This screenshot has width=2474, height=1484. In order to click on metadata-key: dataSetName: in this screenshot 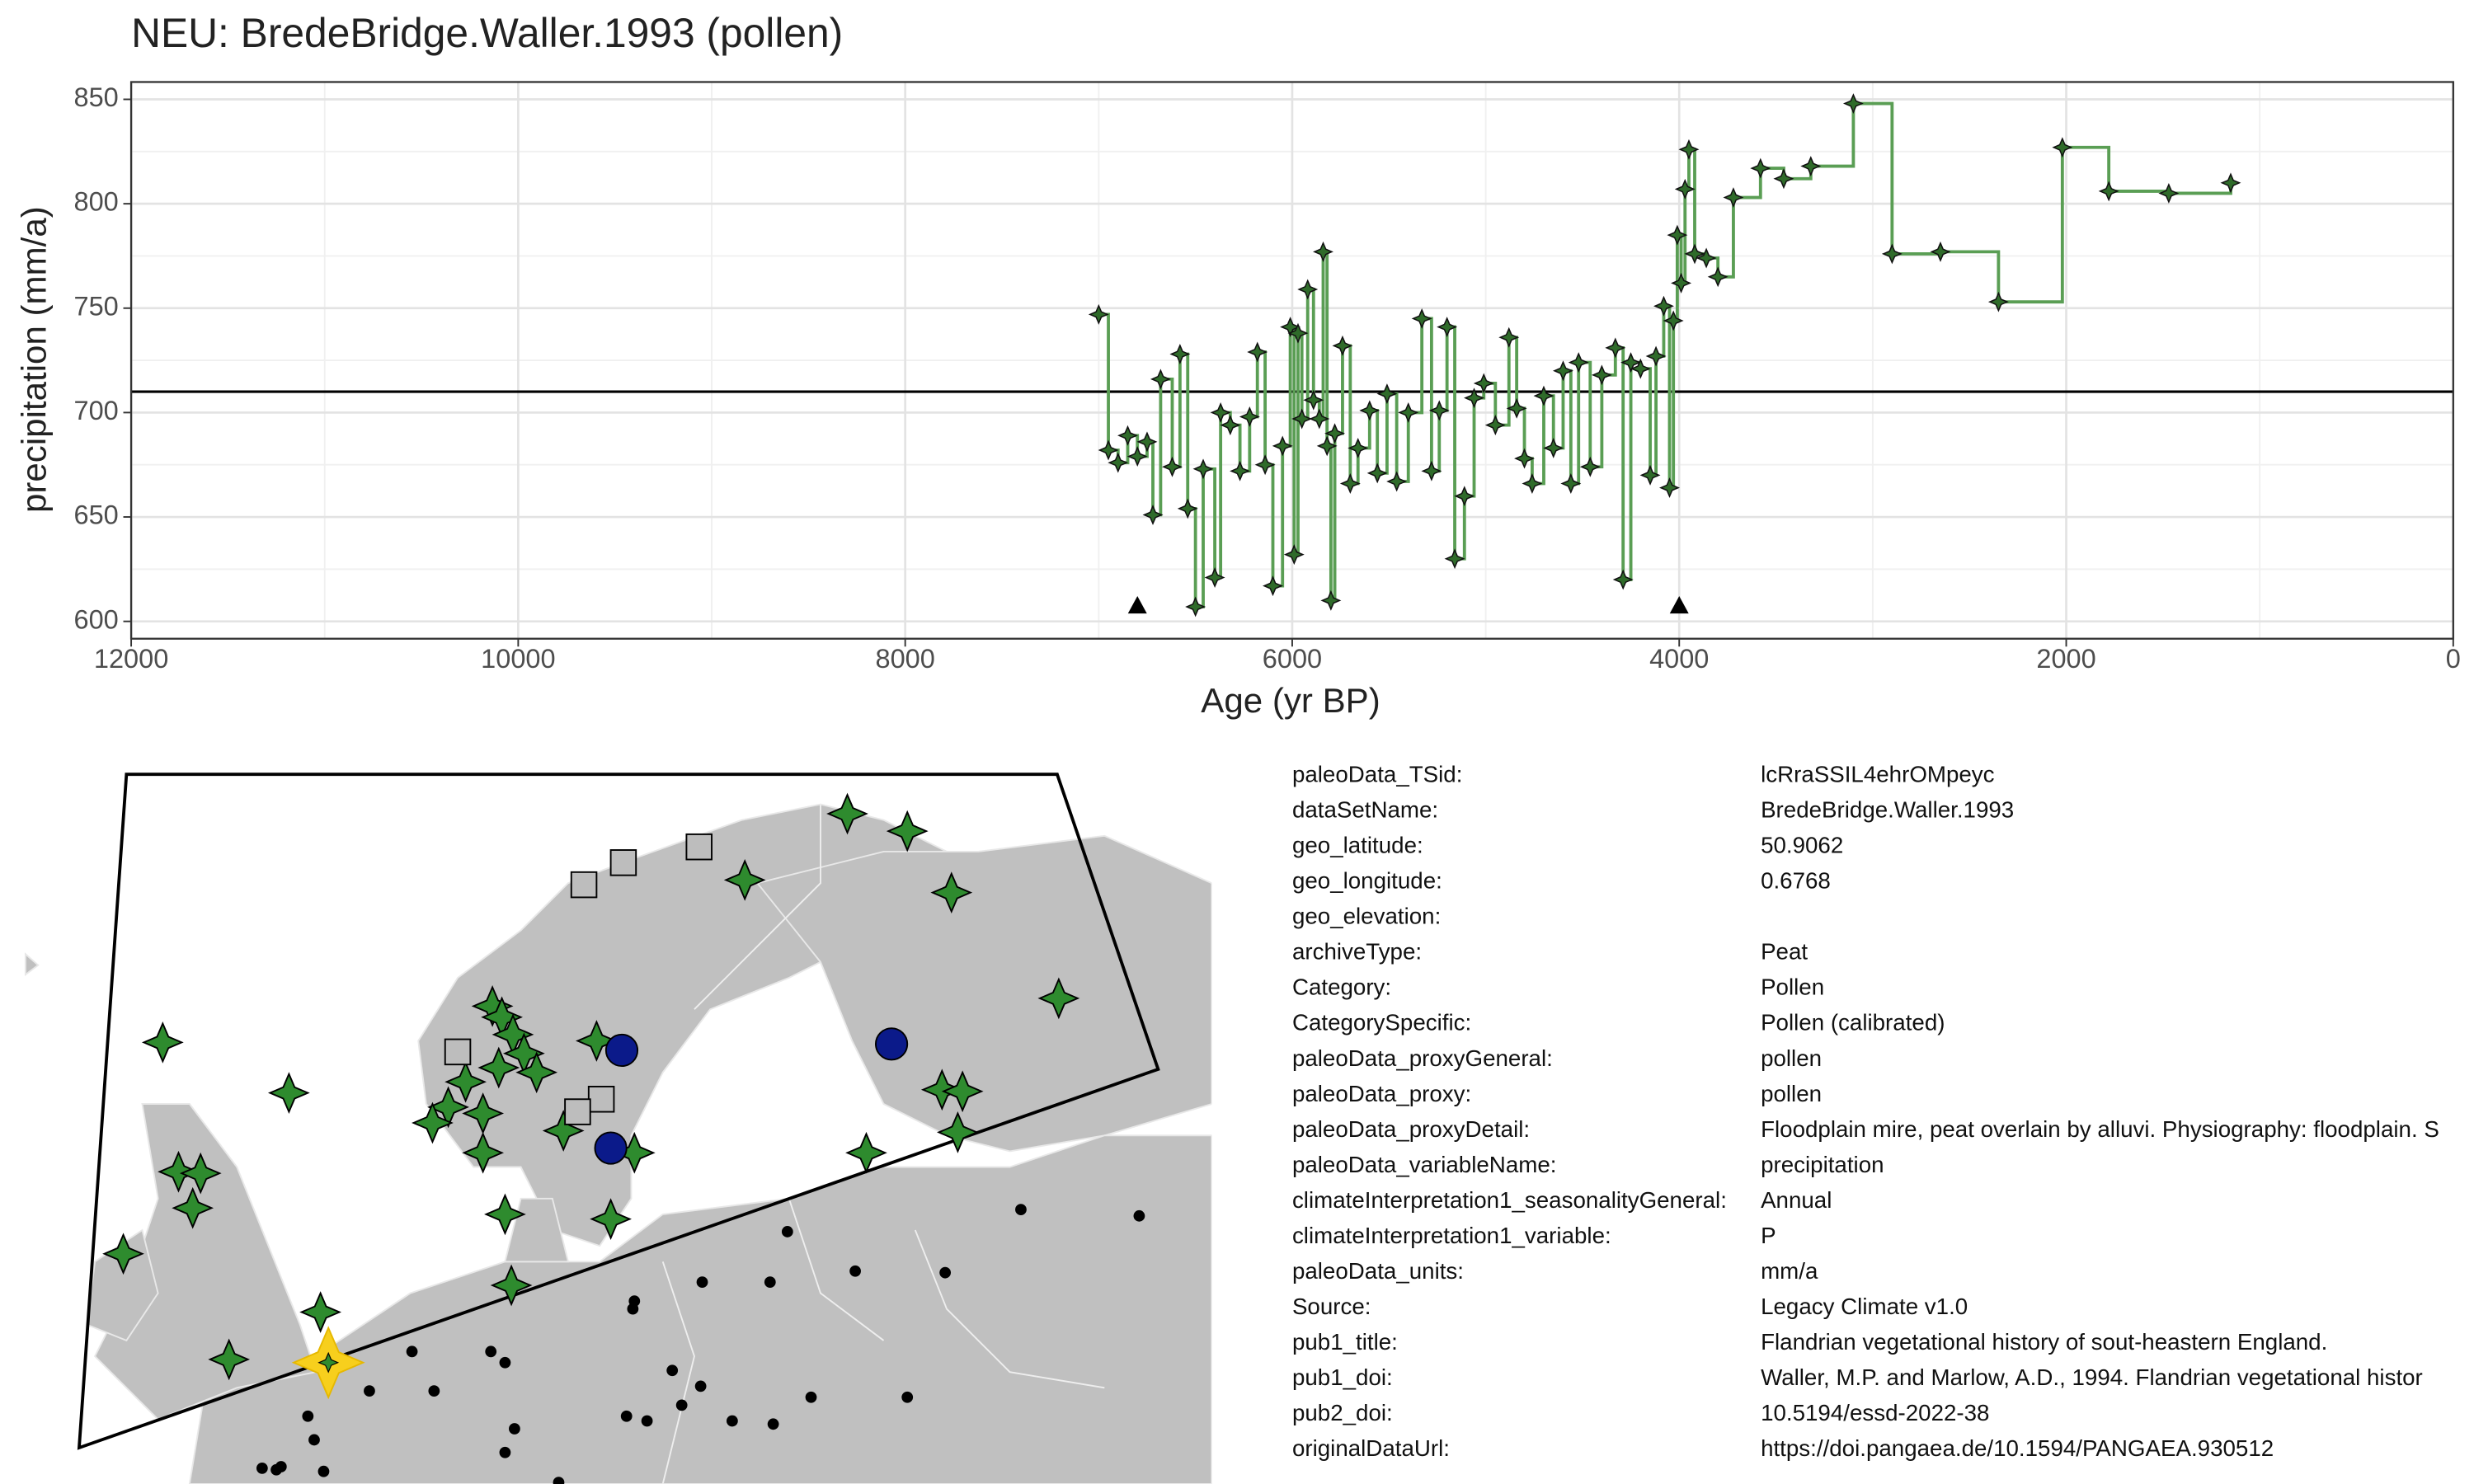, I will do `click(1365, 809)`.